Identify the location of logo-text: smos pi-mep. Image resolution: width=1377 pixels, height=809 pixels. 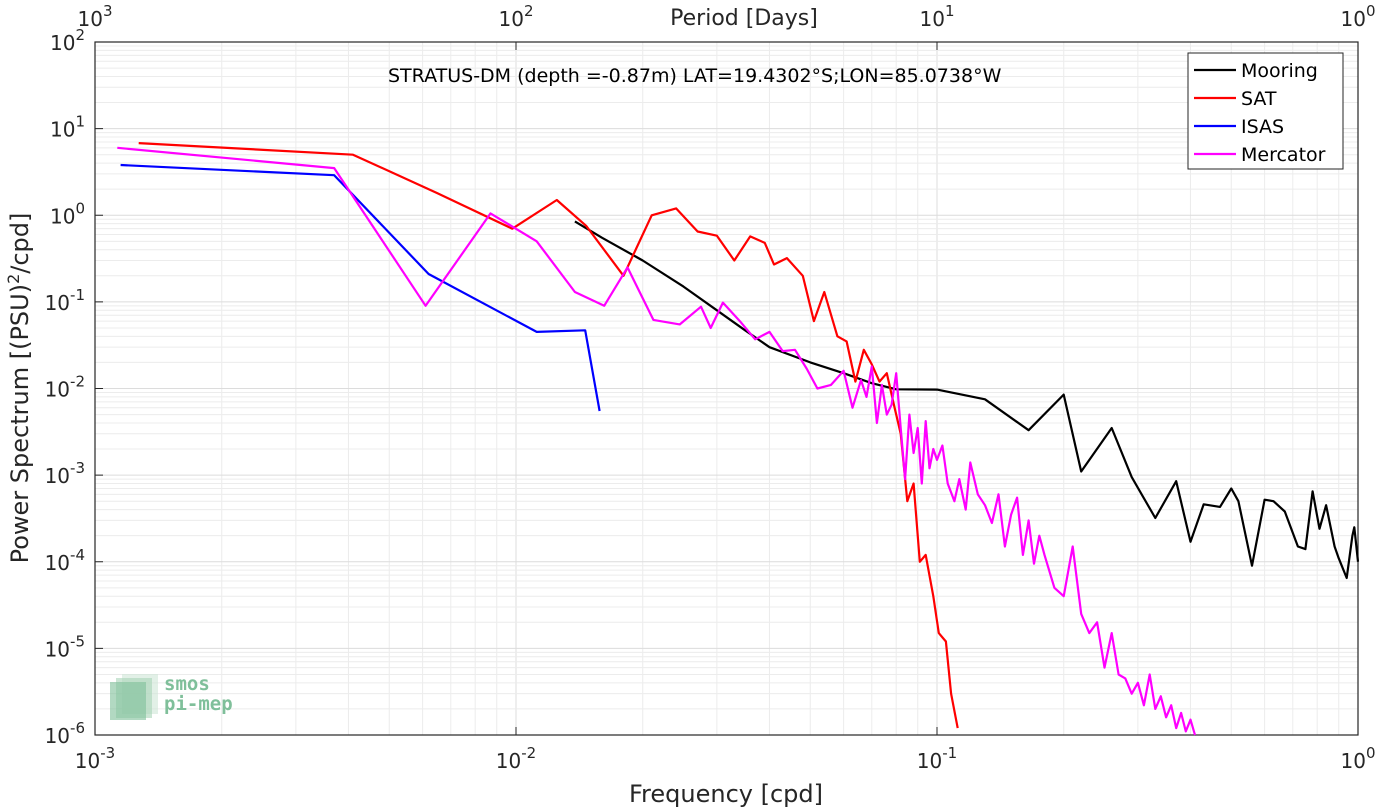
(198, 694).